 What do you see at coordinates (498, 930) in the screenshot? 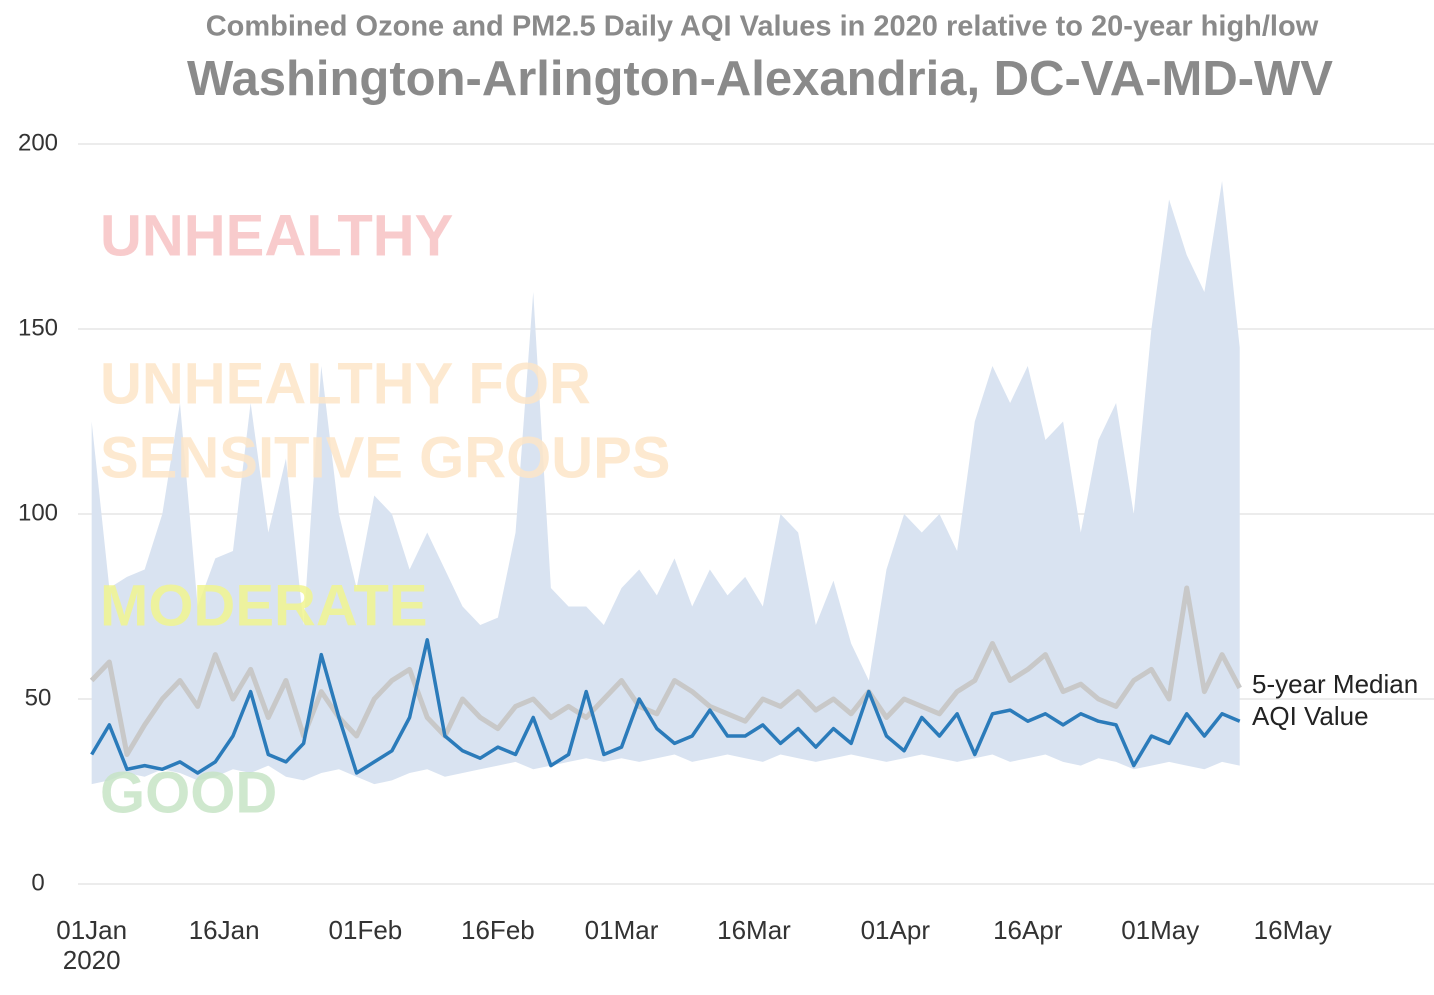
I see `x-tick-label: 16Feb` at bounding box center [498, 930].